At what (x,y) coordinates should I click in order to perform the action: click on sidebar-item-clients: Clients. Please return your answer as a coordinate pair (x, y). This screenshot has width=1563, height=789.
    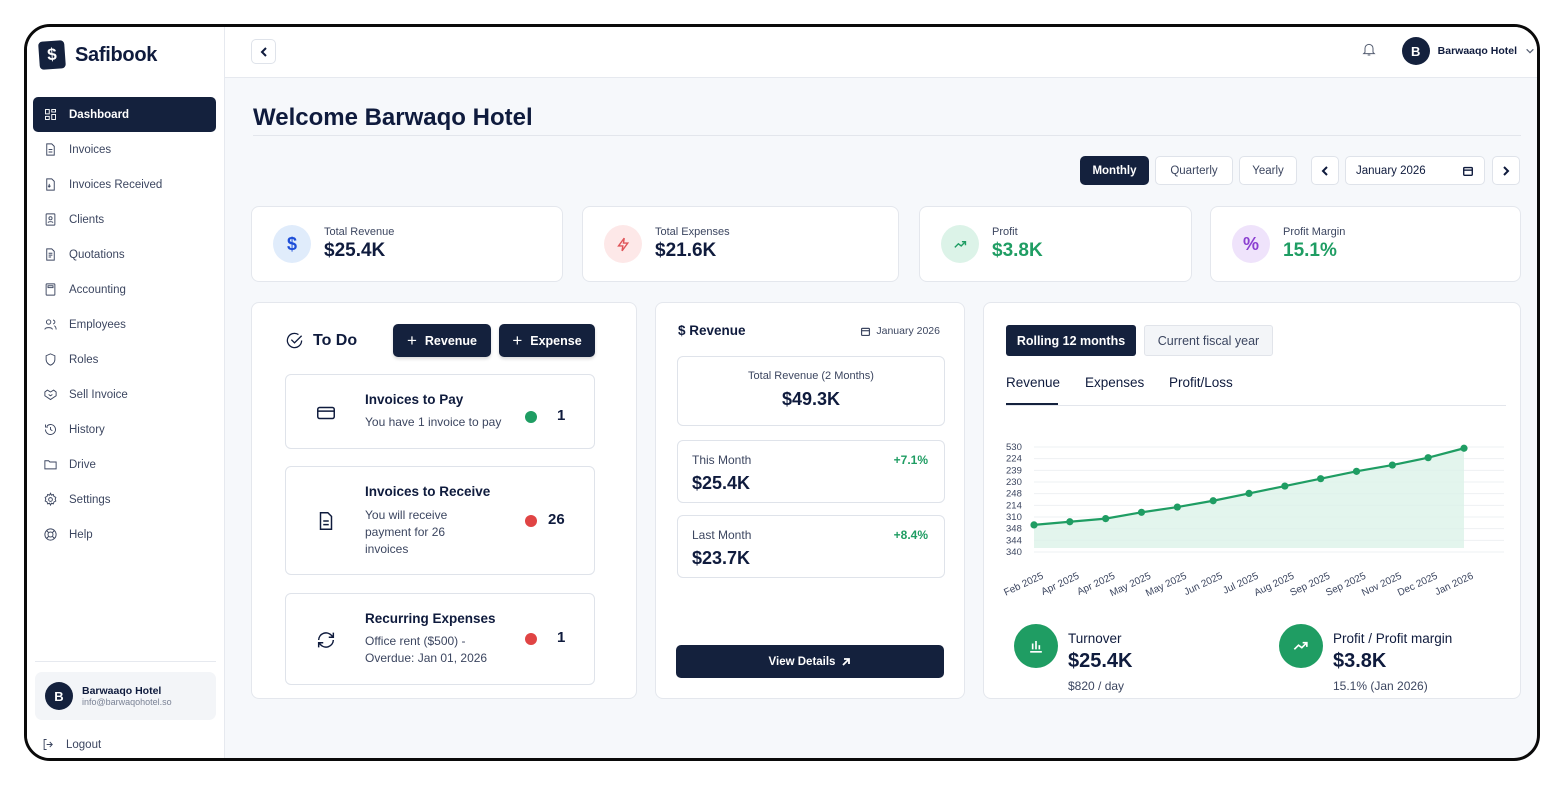
    Looking at the image, I should click on (124, 219).